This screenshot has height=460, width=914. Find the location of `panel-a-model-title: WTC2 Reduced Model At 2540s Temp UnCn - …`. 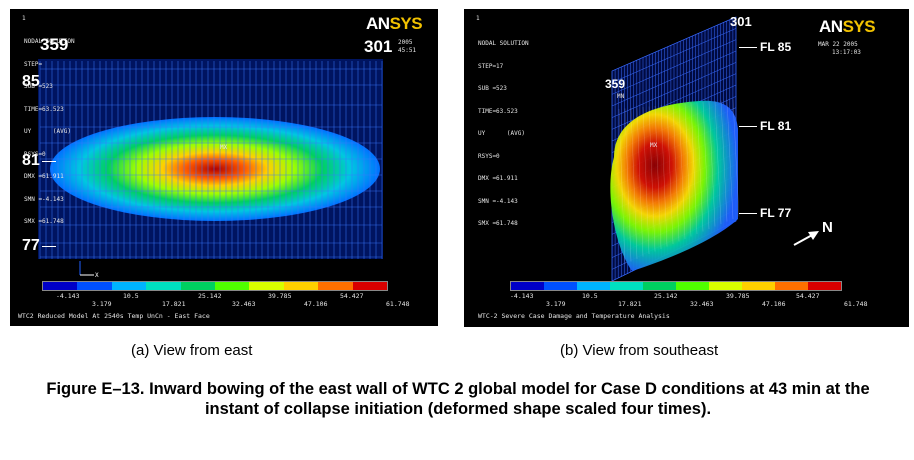

panel-a-model-title: WTC2 Reduced Model At 2540s Temp UnCn - … is located at coordinates (114, 316).